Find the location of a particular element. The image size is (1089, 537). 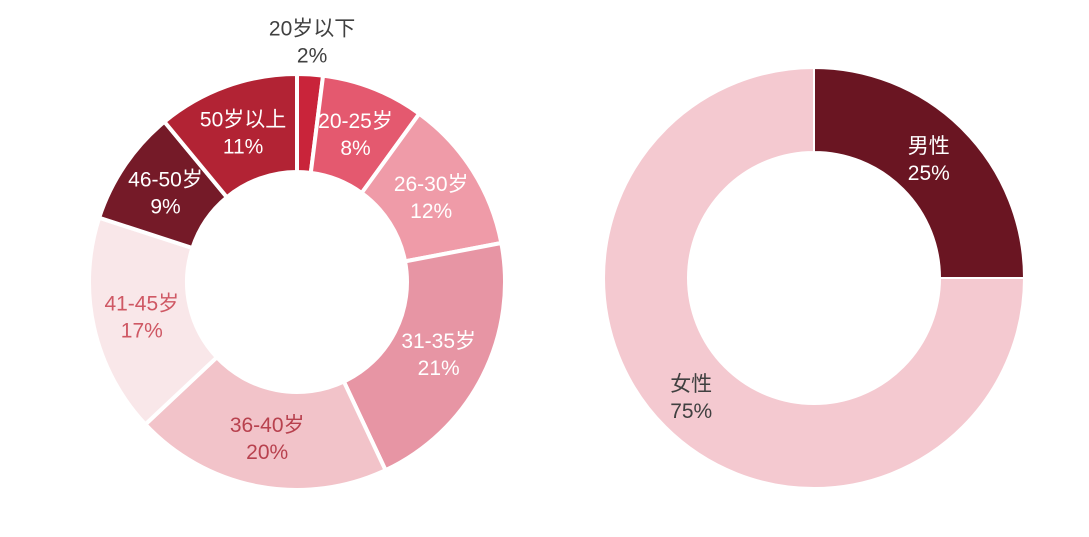

label-age-46-50: 46-50岁 9% is located at coordinates (165, 194).